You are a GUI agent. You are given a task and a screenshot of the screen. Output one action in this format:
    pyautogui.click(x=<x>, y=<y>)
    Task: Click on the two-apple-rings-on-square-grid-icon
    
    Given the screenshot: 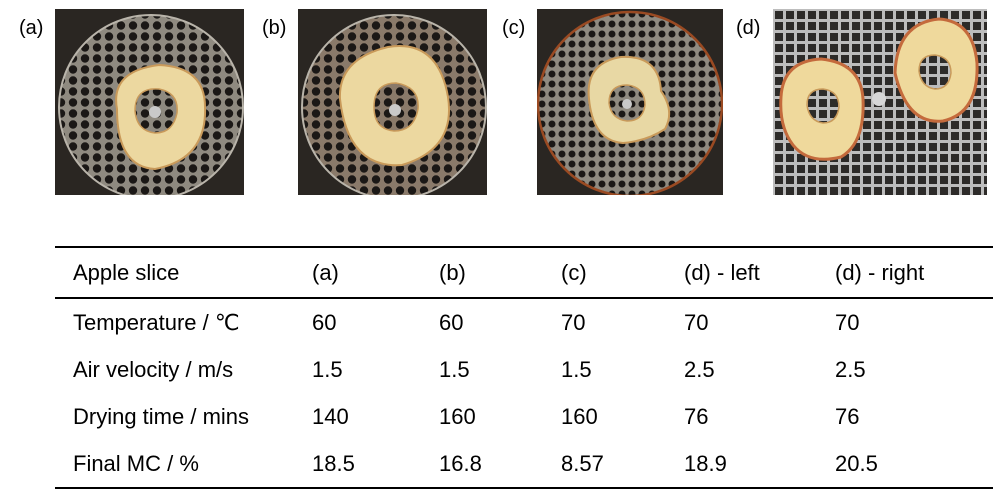 What is the action you would take?
    pyautogui.click(x=880, y=102)
    